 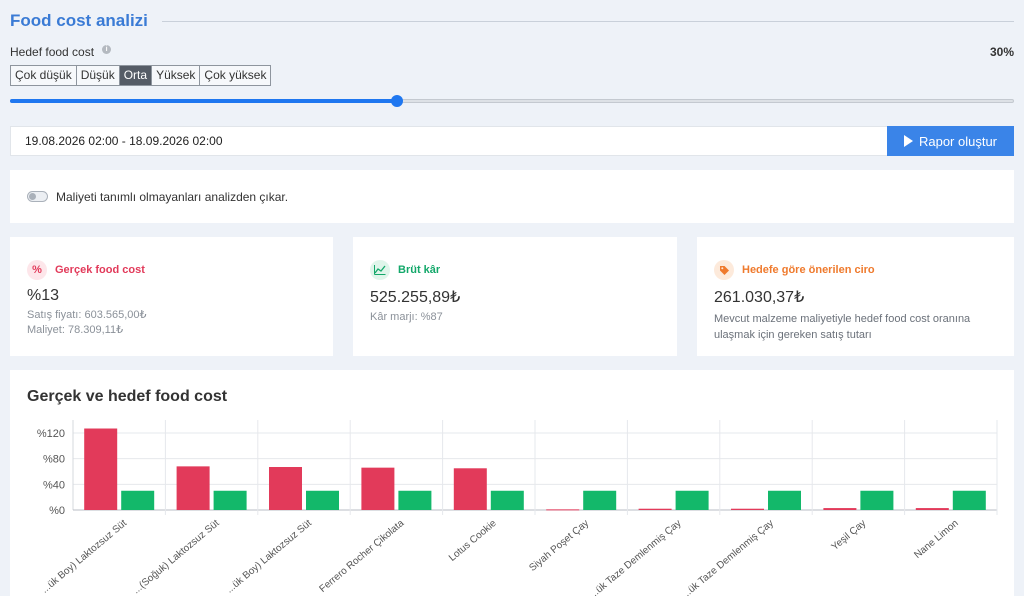 I want to click on level-option-button: Yüksek, so click(x=176, y=75).